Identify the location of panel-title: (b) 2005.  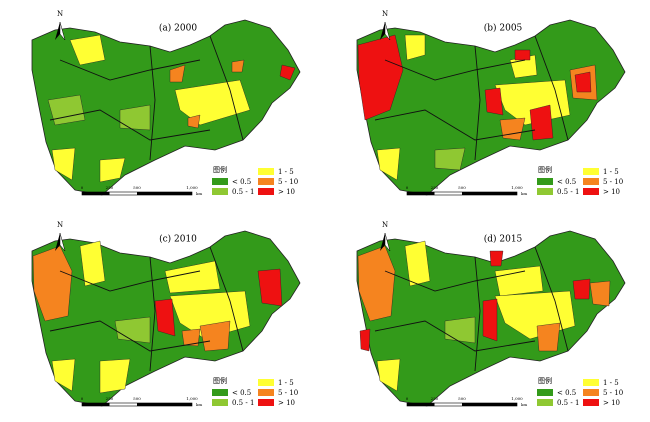
(503, 28).